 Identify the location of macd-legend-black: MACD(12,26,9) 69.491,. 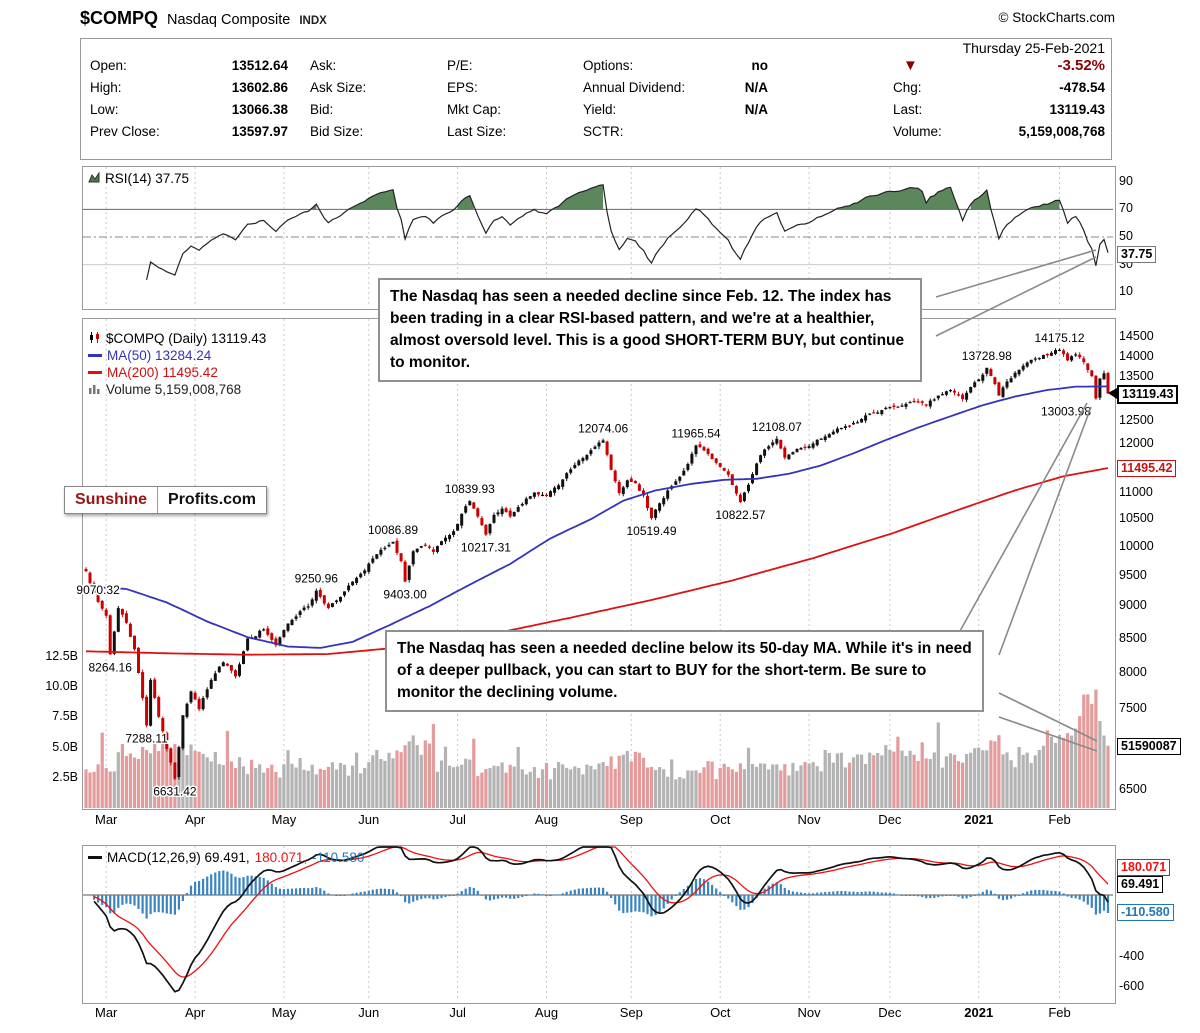
(178, 857).